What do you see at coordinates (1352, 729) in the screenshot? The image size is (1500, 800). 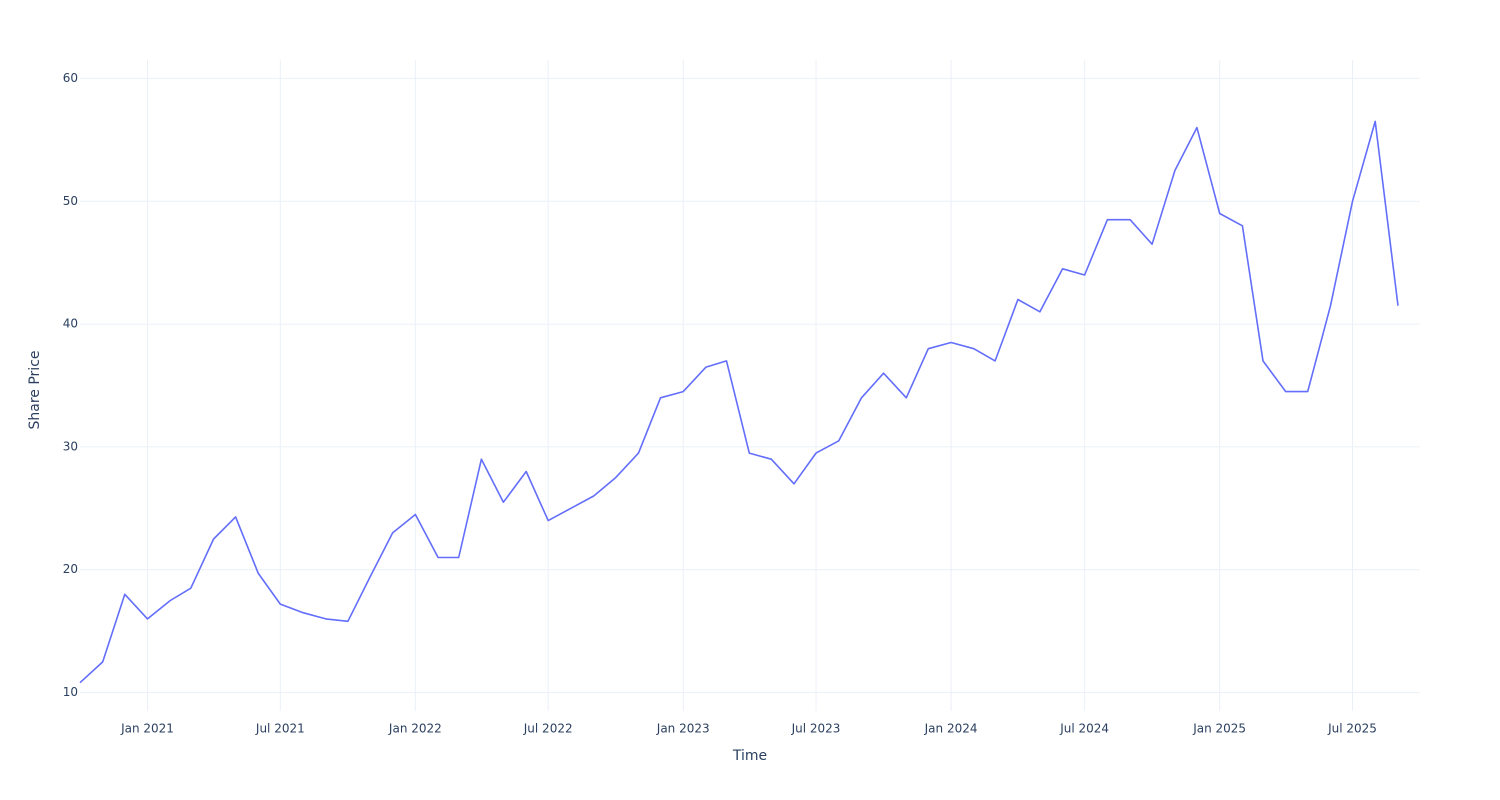 I see `x-tick-label: Jul 2025` at bounding box center [1352, 729].